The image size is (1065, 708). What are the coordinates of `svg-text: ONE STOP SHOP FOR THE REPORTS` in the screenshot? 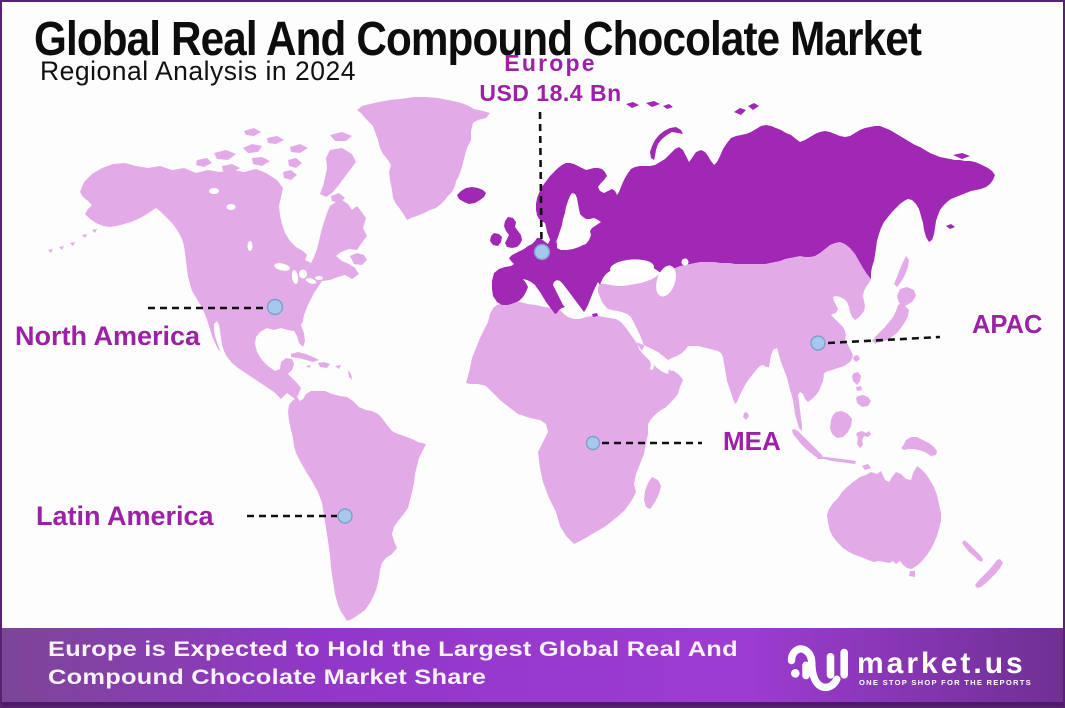 It's located at (945, 682).